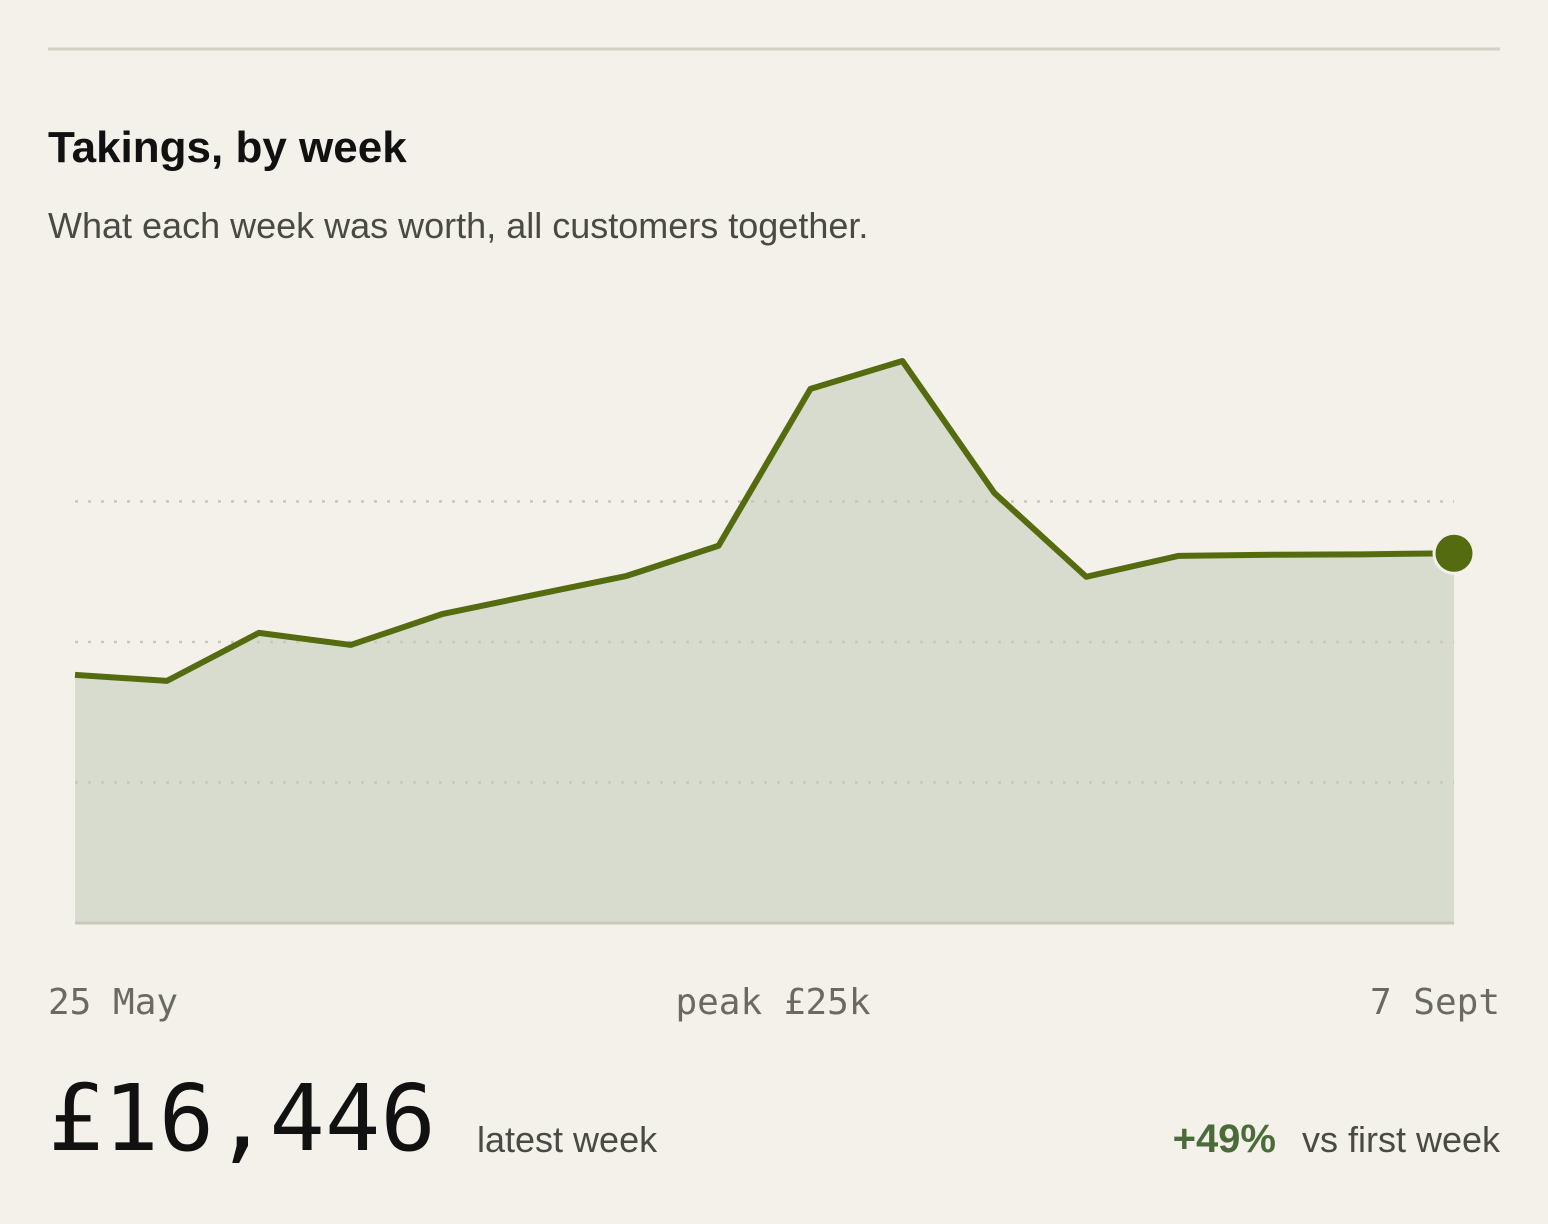 This screenshot has height=1224, width=1548. Describe the element at coordinates (113, 1002) in the screenshot. I see `x-tick-label: 25 May` at that location.